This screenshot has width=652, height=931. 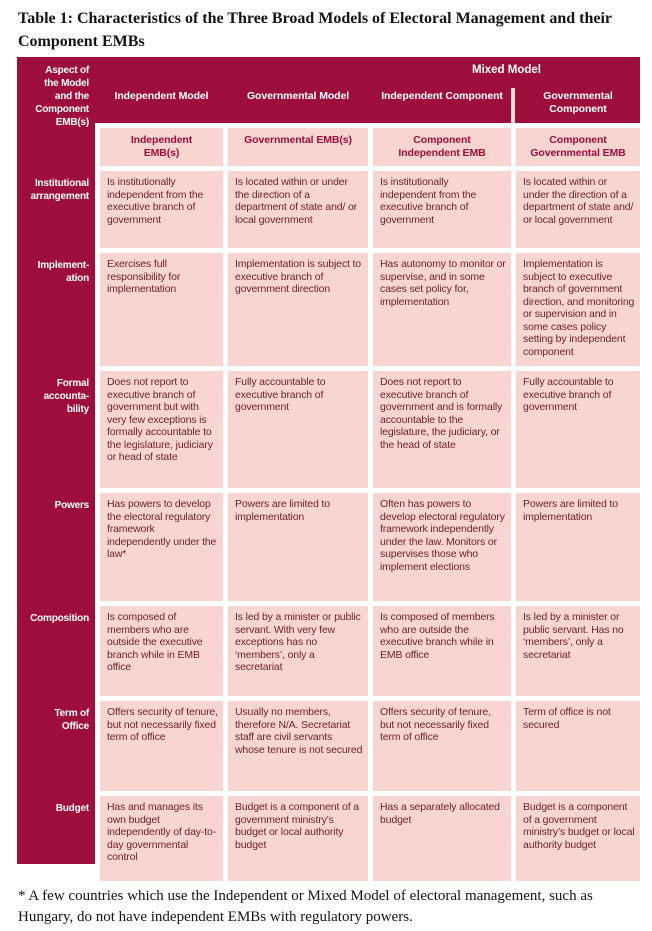 What do you see at coordinates (72, 505) in the screenshot?
I see `row-label-powers: Powers` at bounding box center [72, 505].